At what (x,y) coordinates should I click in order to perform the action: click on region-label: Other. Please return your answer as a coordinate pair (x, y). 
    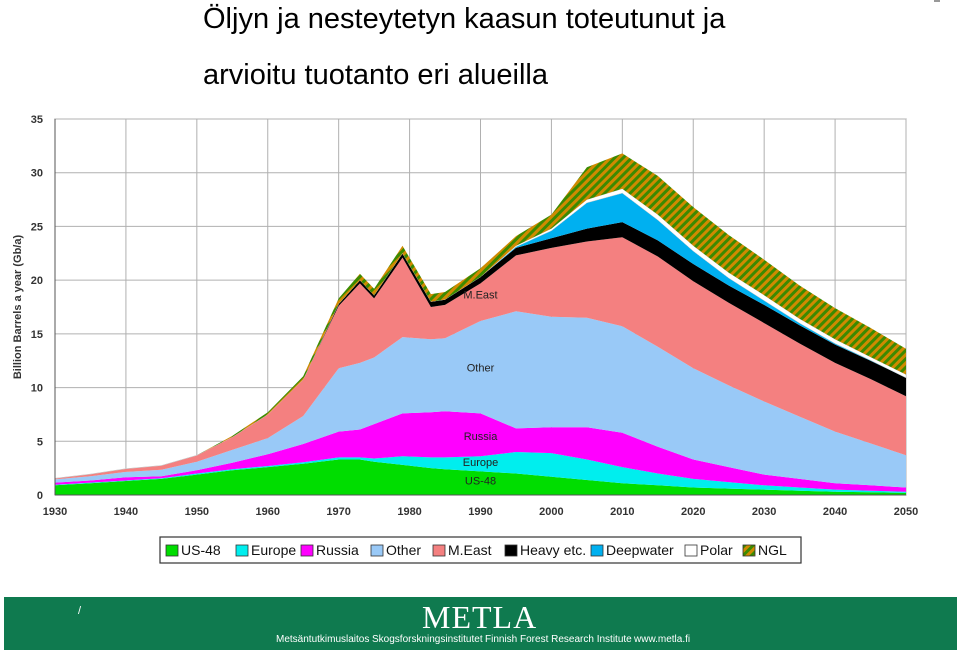
    Looking at the image, I should click on (481, 368).